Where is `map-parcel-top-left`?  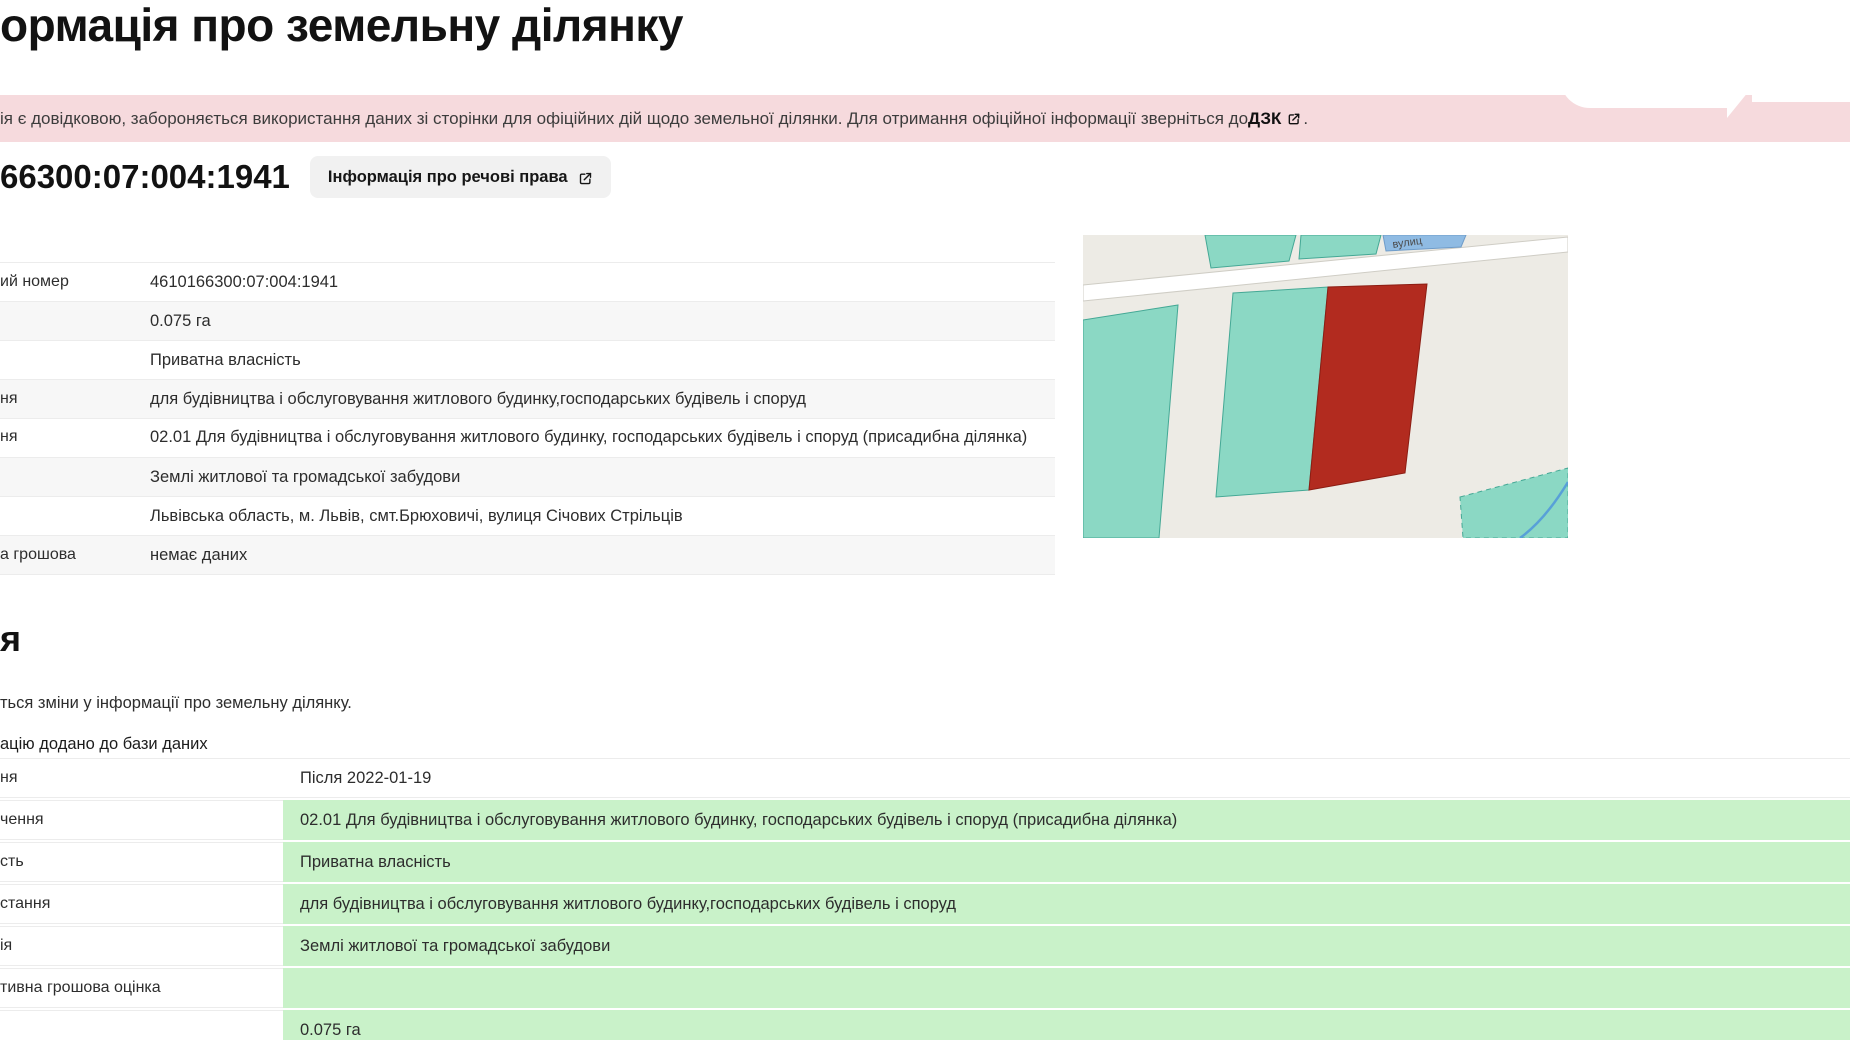
map-parcel-top-left is located at coordinates (1250, 251).